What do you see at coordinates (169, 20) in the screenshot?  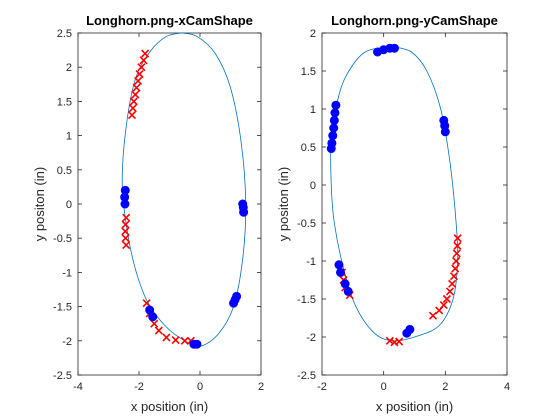 I see `chart-title: Longhorn.png-xCamShape` at bounding box center [169, 20].